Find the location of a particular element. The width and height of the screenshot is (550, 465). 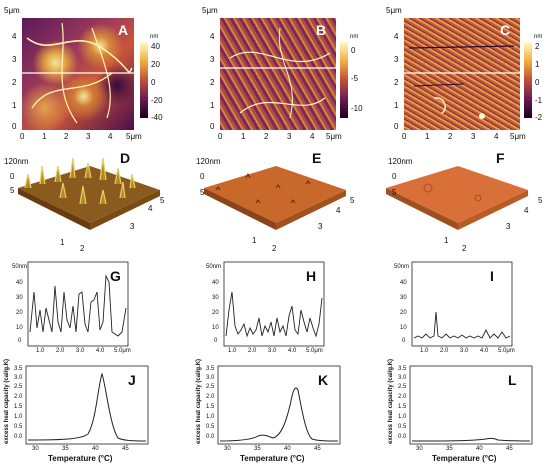

dsc-j-ytick: 3.0 is located at coordinates (18, 378).